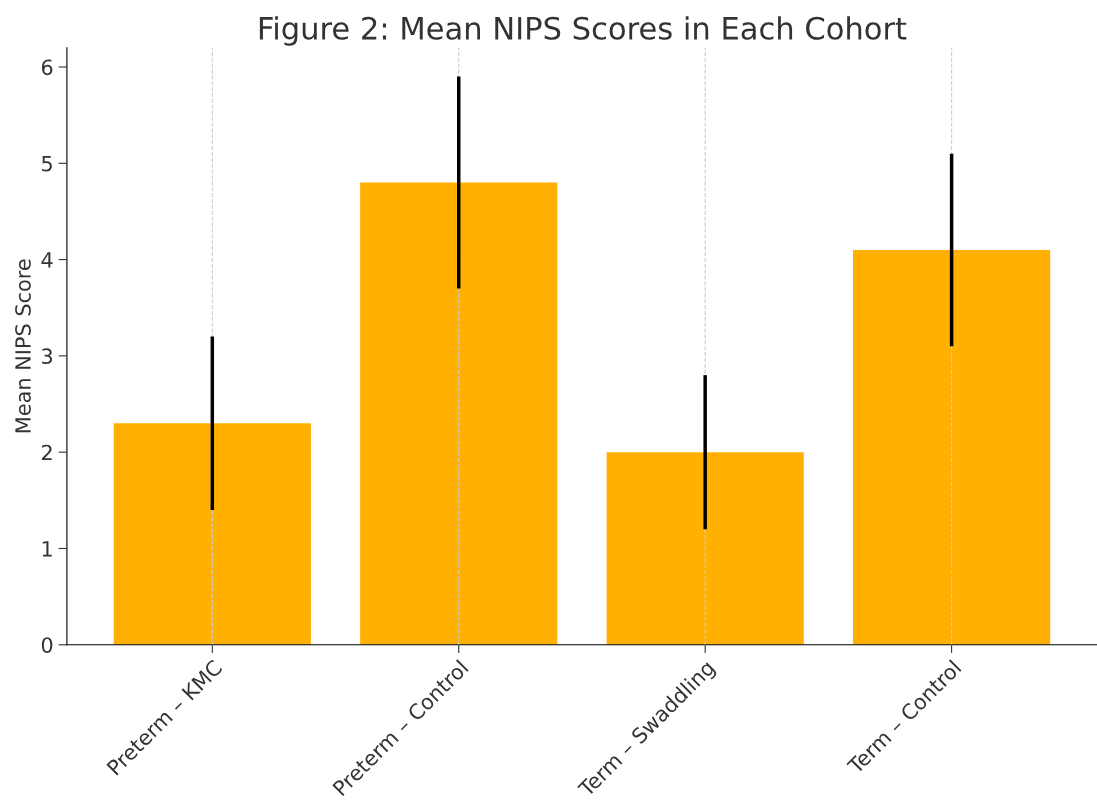 Image resolution: width=1097 pixels, height=809 pixels. Describe the element at coordinates (47, 164) in the screenshot. I see `y-tick-label: 5` at that location.